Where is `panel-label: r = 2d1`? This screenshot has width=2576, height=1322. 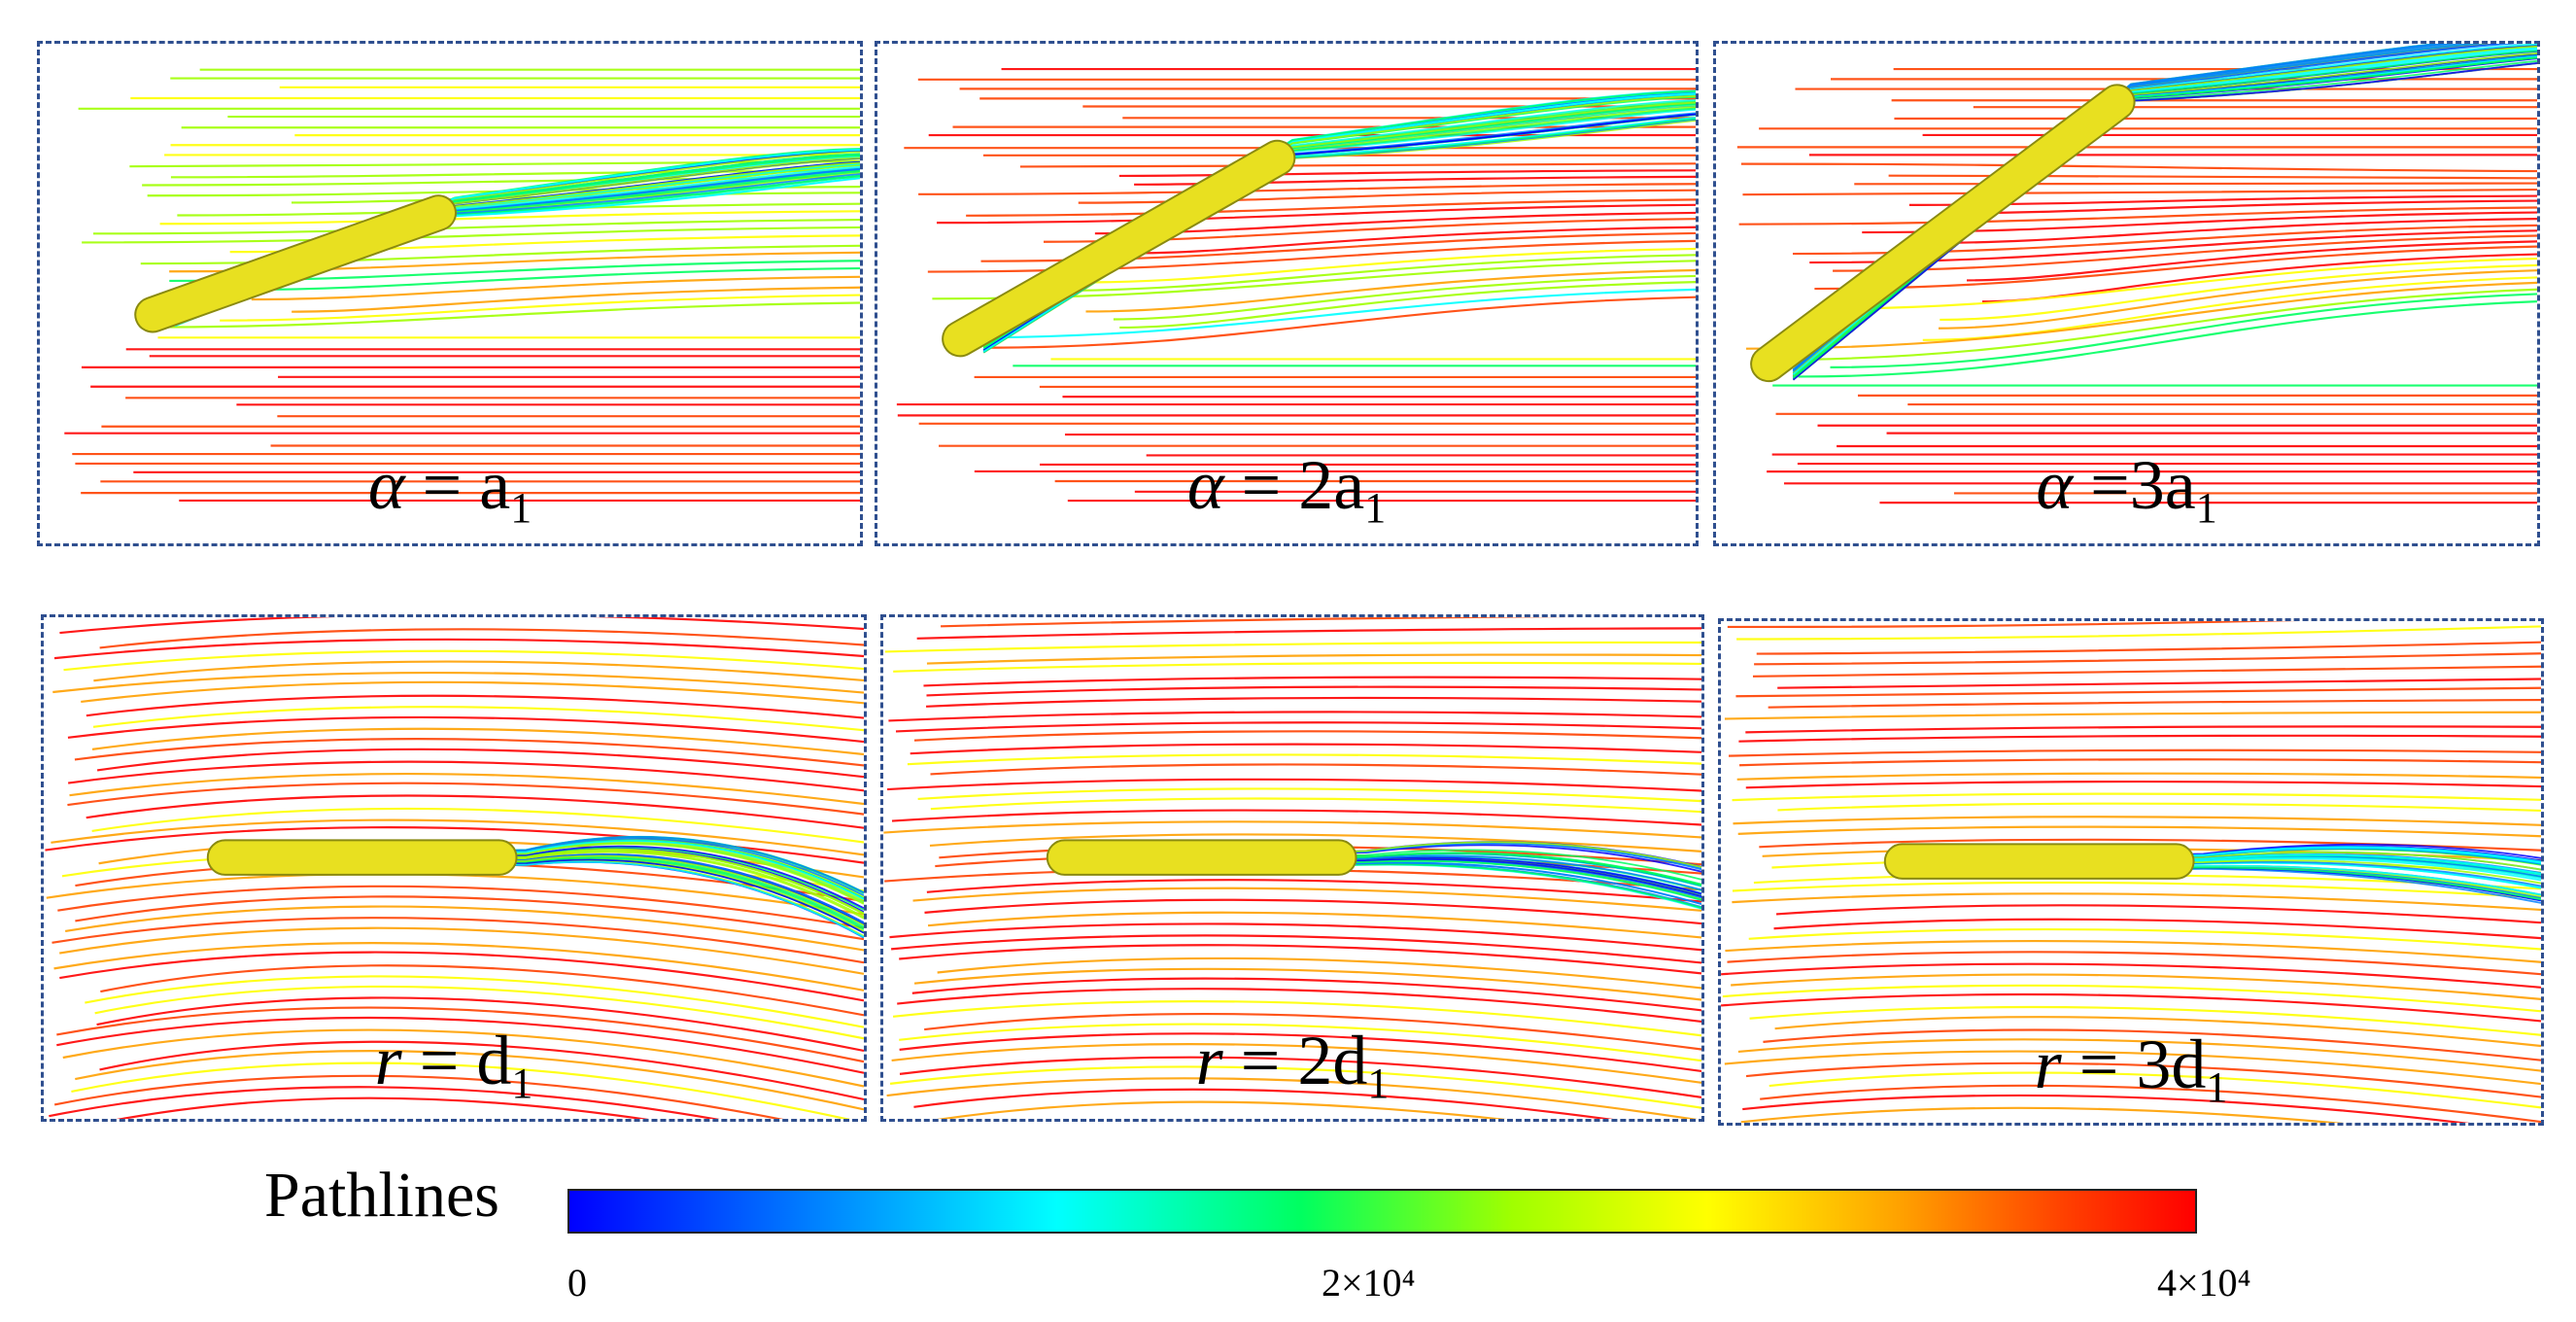 panel-label: r = 2d1 is located at coordinates (1293, 1064).